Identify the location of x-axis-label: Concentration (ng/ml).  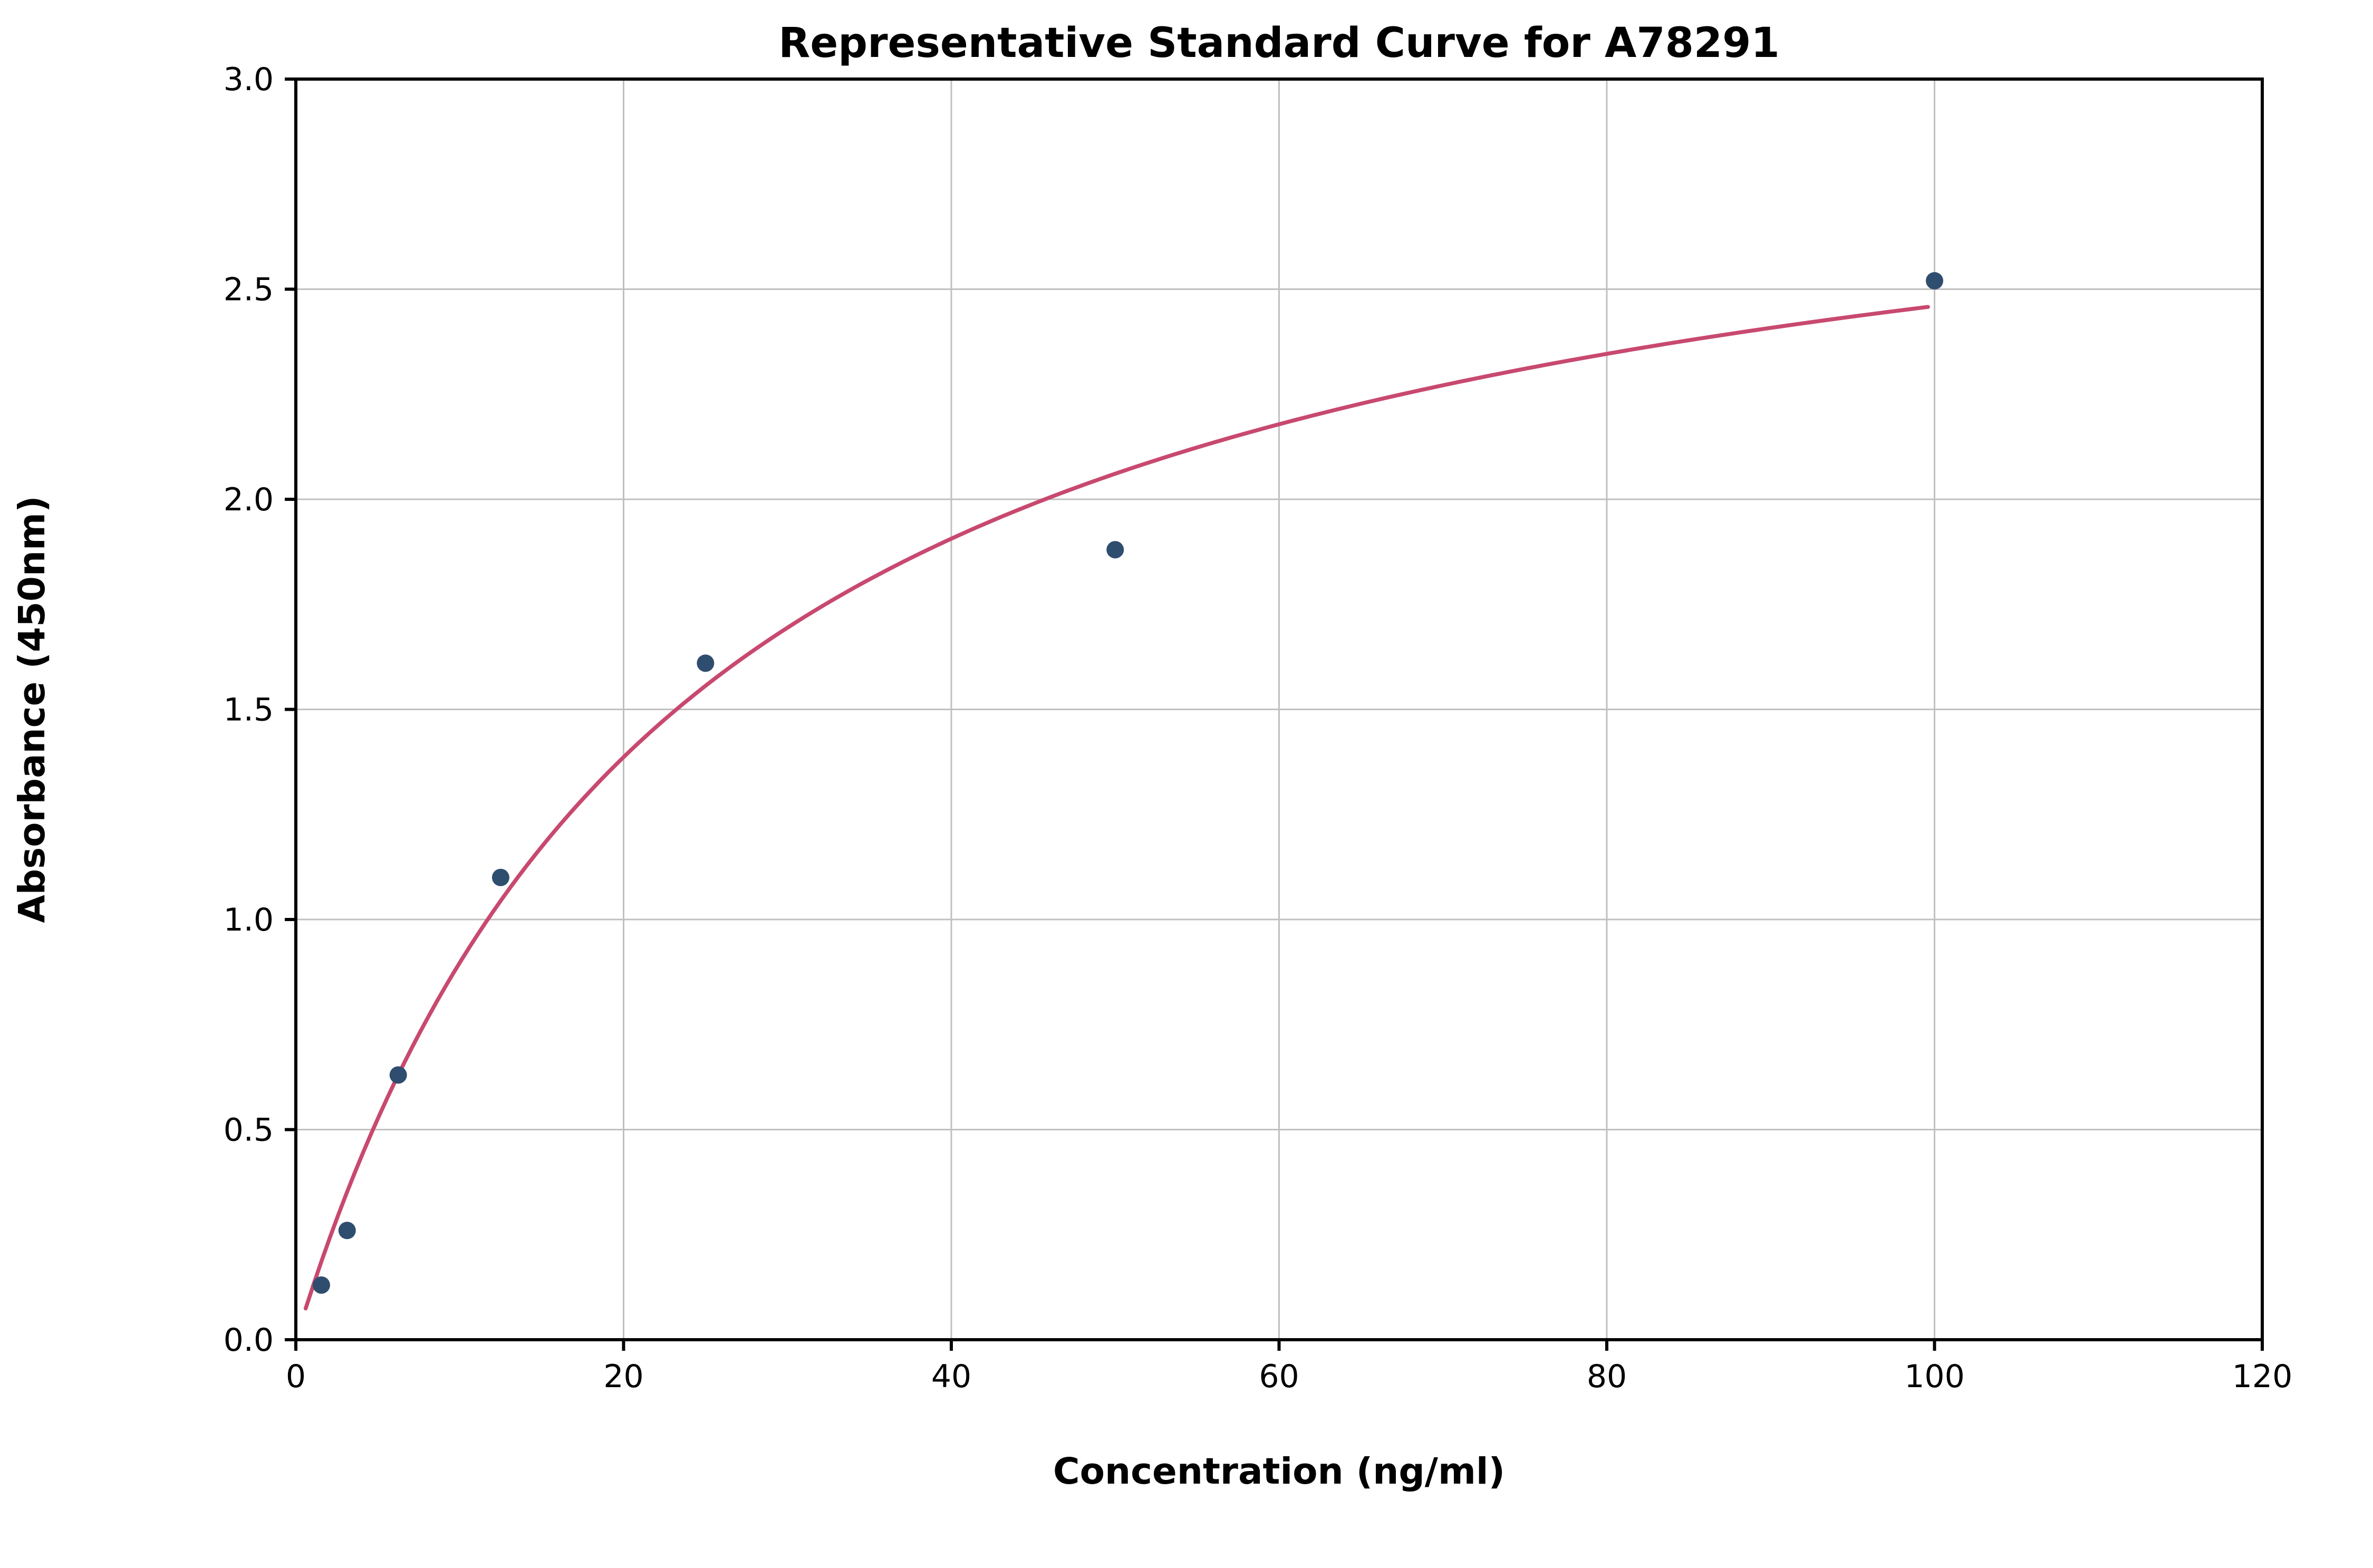
(1279, 1471).